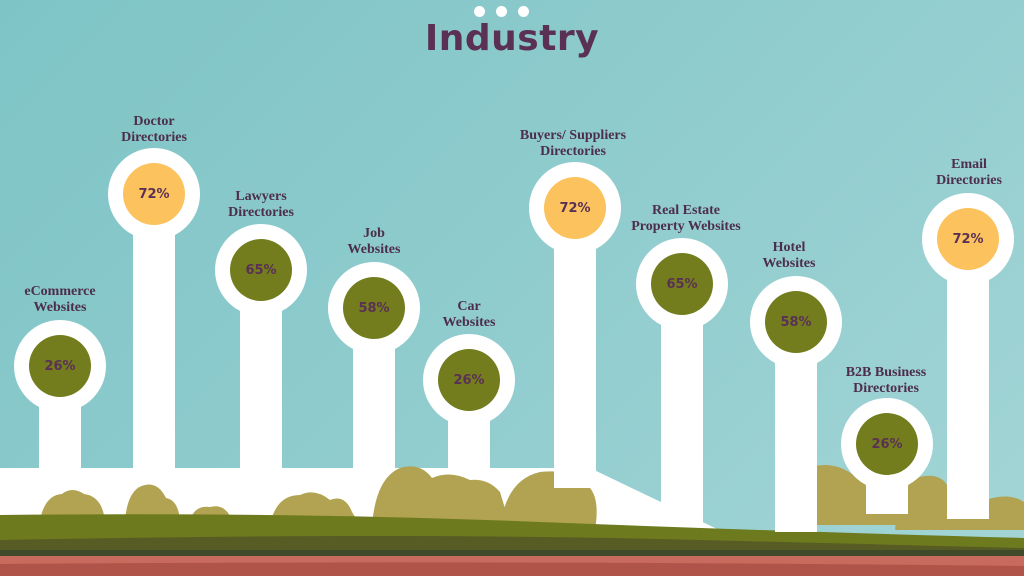  What do you see at coordinates (573, 143) in the screenshot?
I see `label-buyers-suppliers-directories: Buyers/ Suppliers Directories` at bounding box center [573, 143].